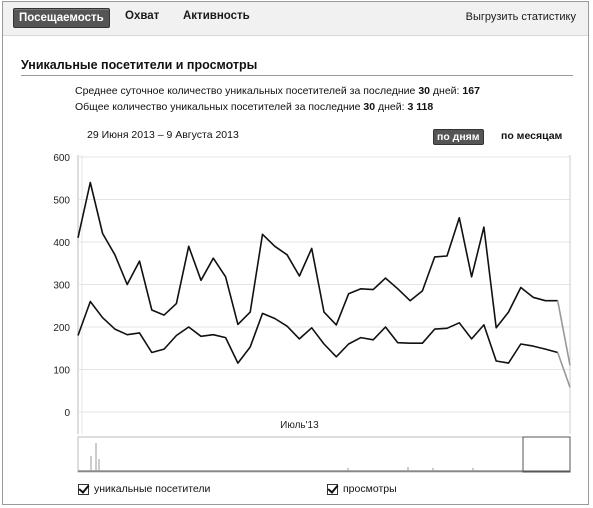 This screenshot has width=593, height=508. Describe the element at coordinates (144, 489) in the screenshot. I see `legend-unique-visitors: уникальные посетители` at that location.